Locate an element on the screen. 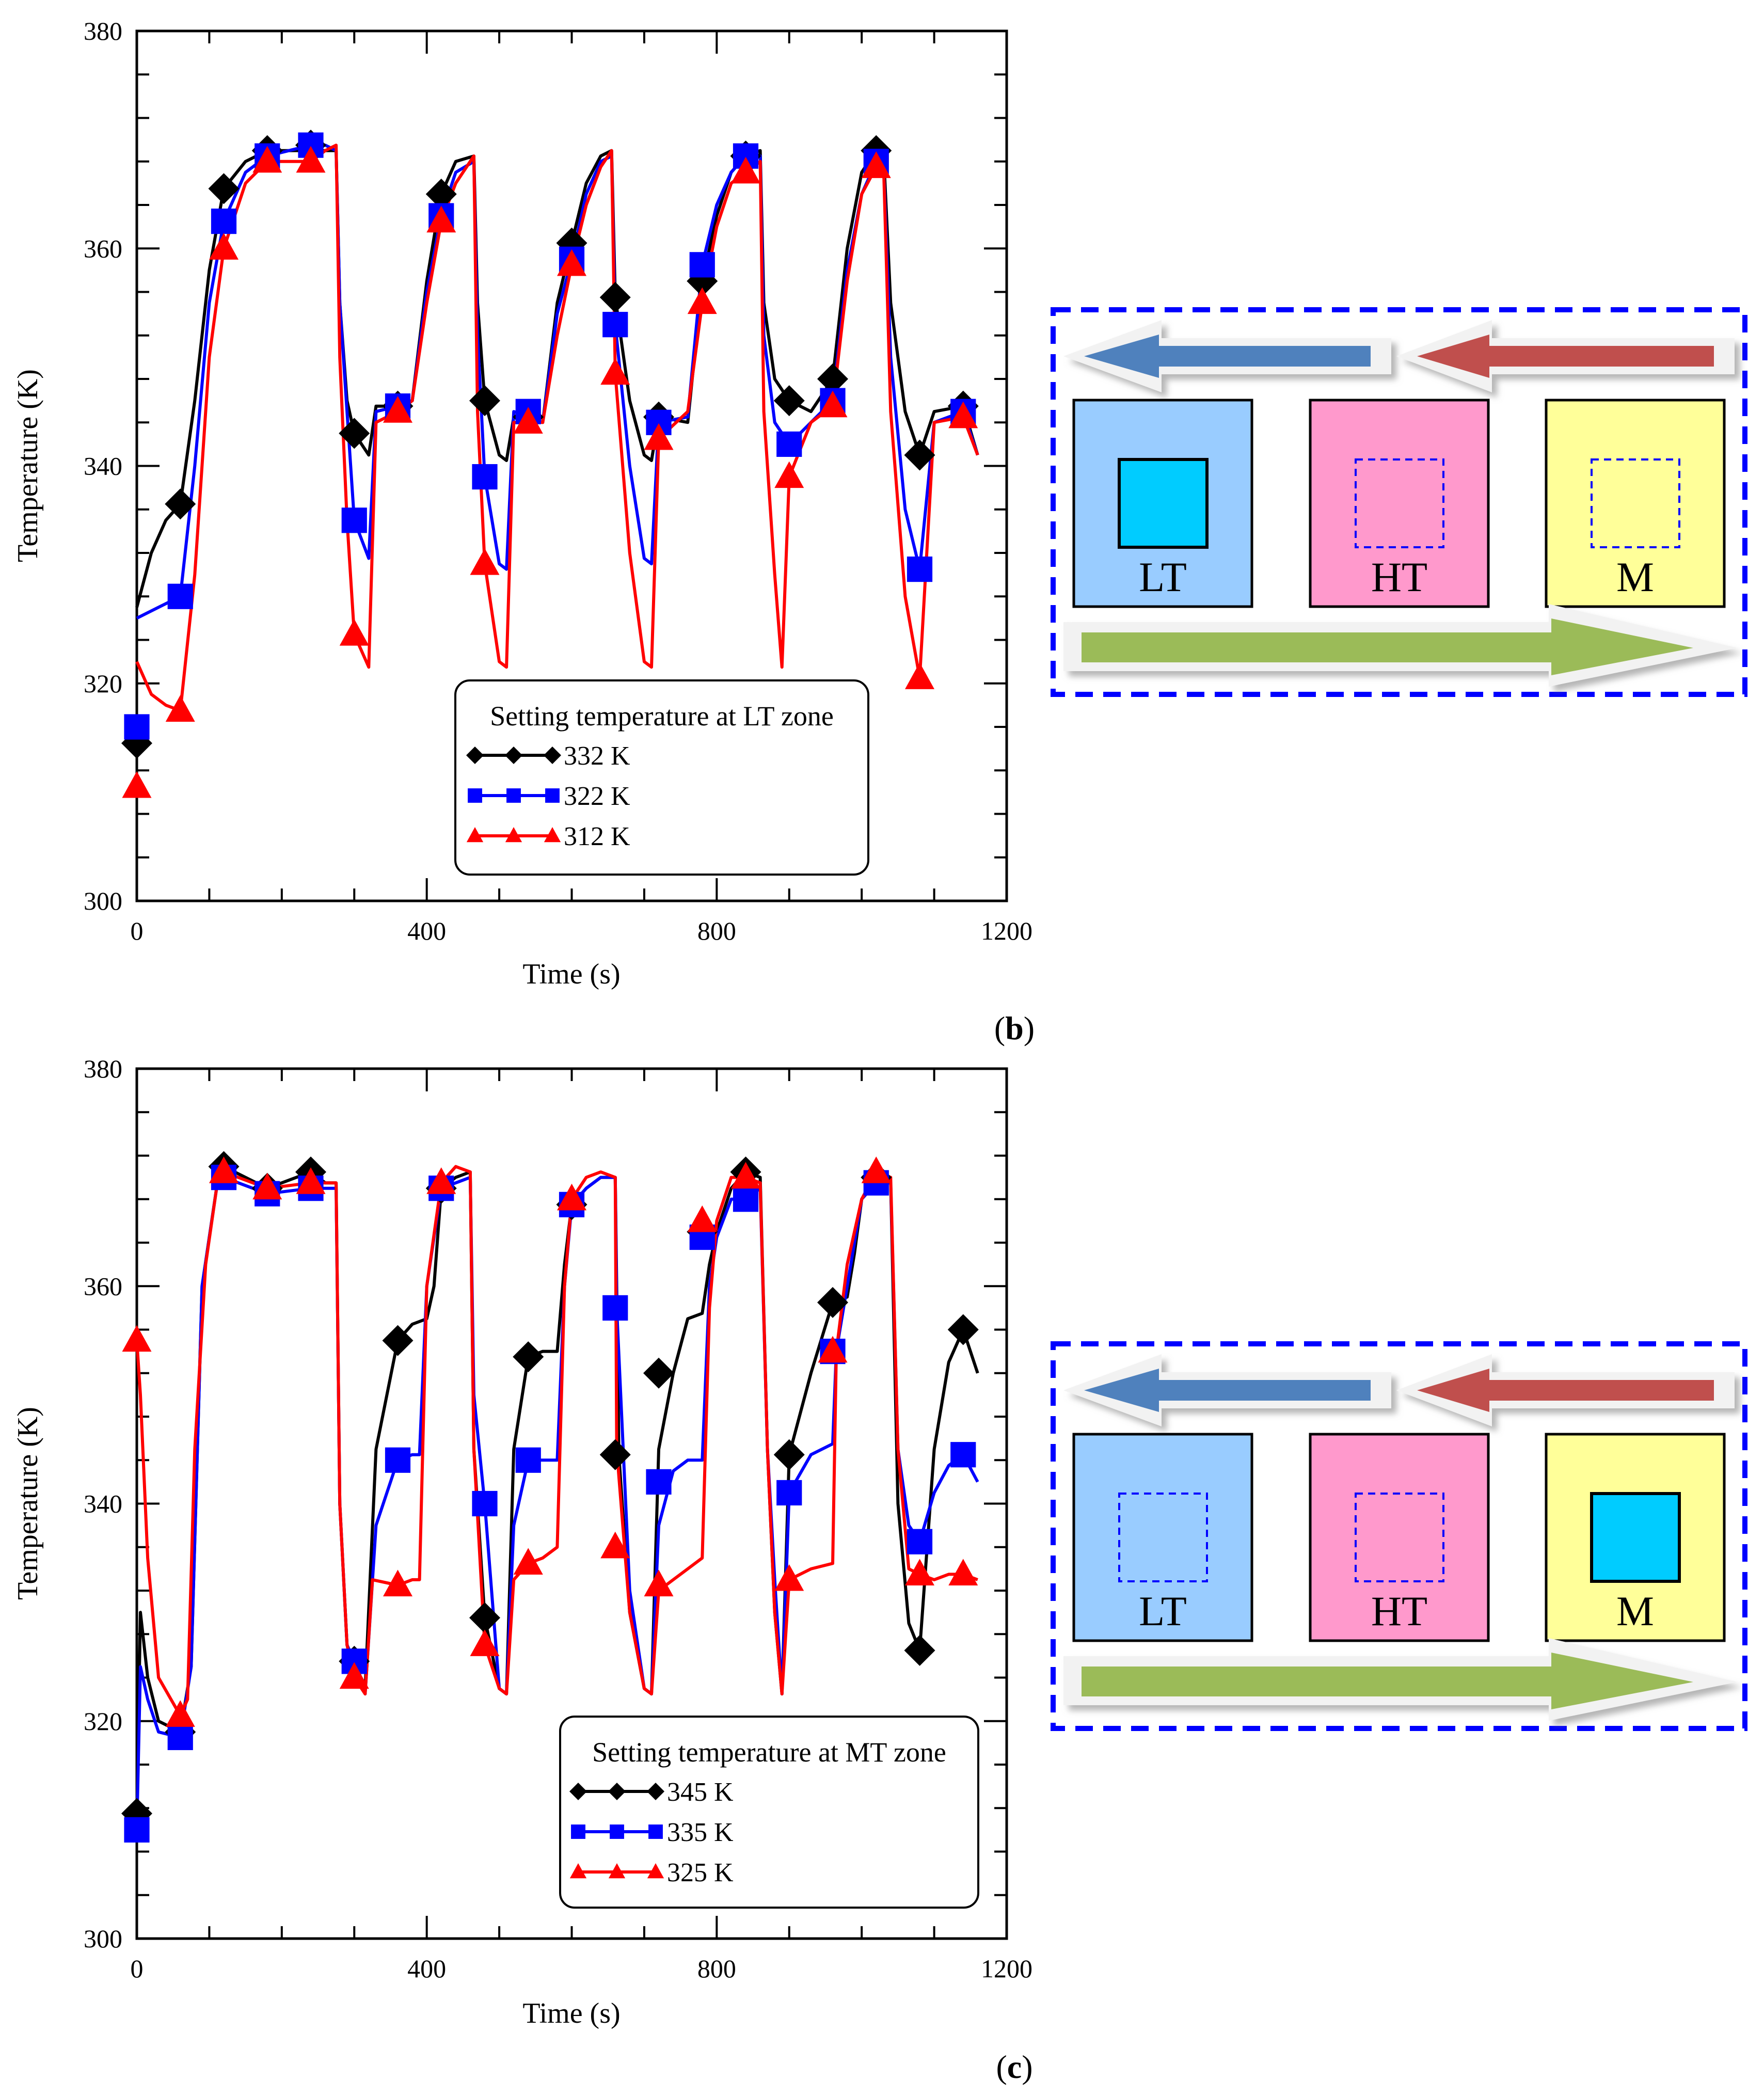 The width and height of the screenshot is (1764, 2095). y-tick-label: 300 is located at coordinates (103, 1938).